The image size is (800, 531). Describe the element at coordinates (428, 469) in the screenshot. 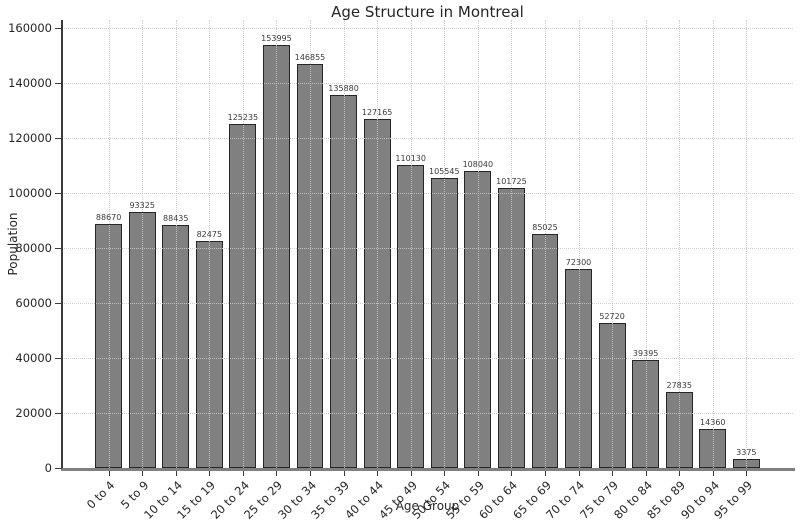

I see `x-axis-spine` at that location.